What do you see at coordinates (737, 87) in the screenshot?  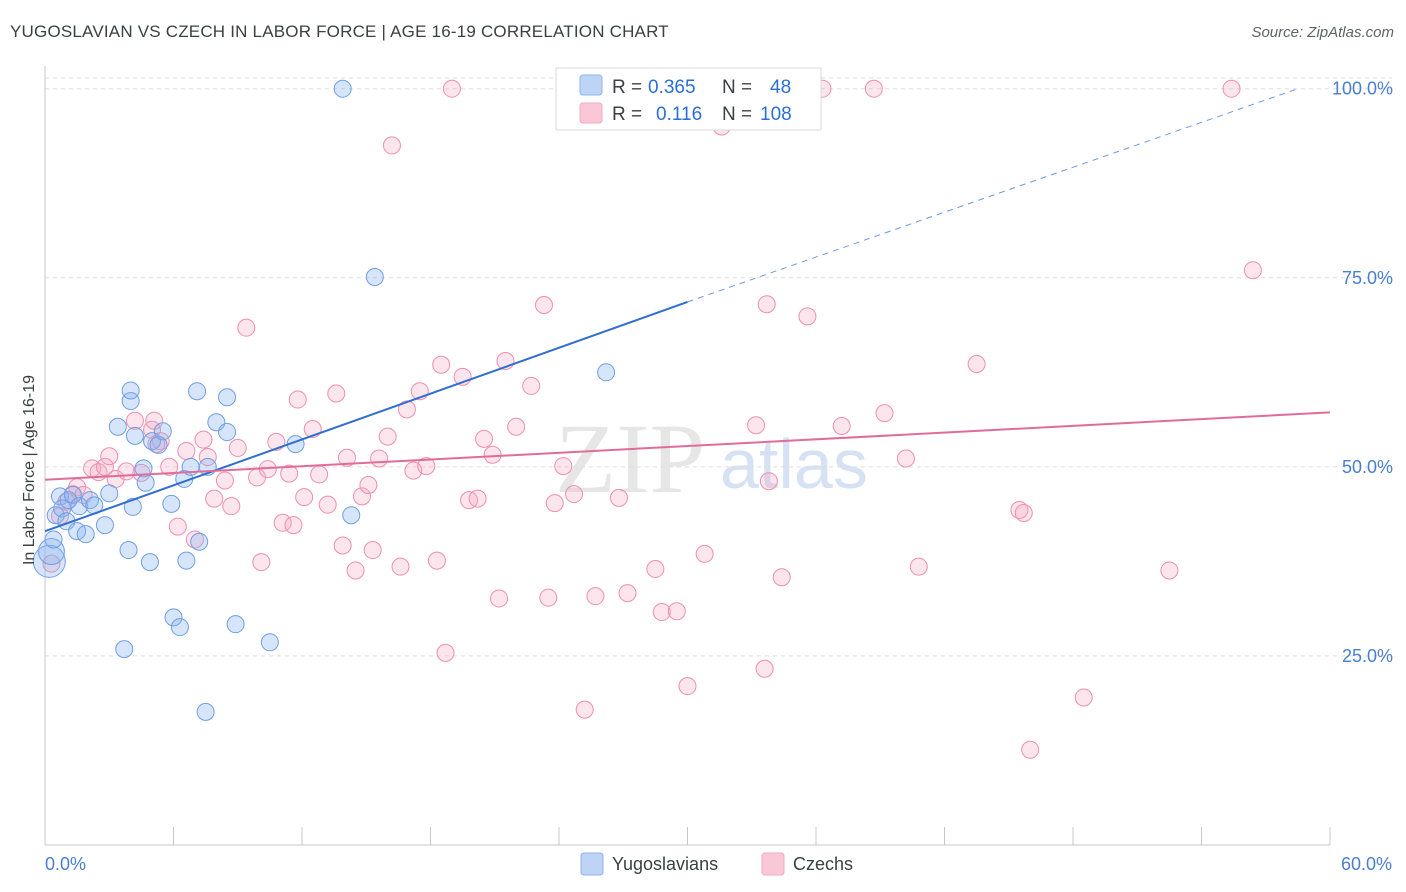 I see `legend-n-label-1: N =` at bounding box center [737, 87].